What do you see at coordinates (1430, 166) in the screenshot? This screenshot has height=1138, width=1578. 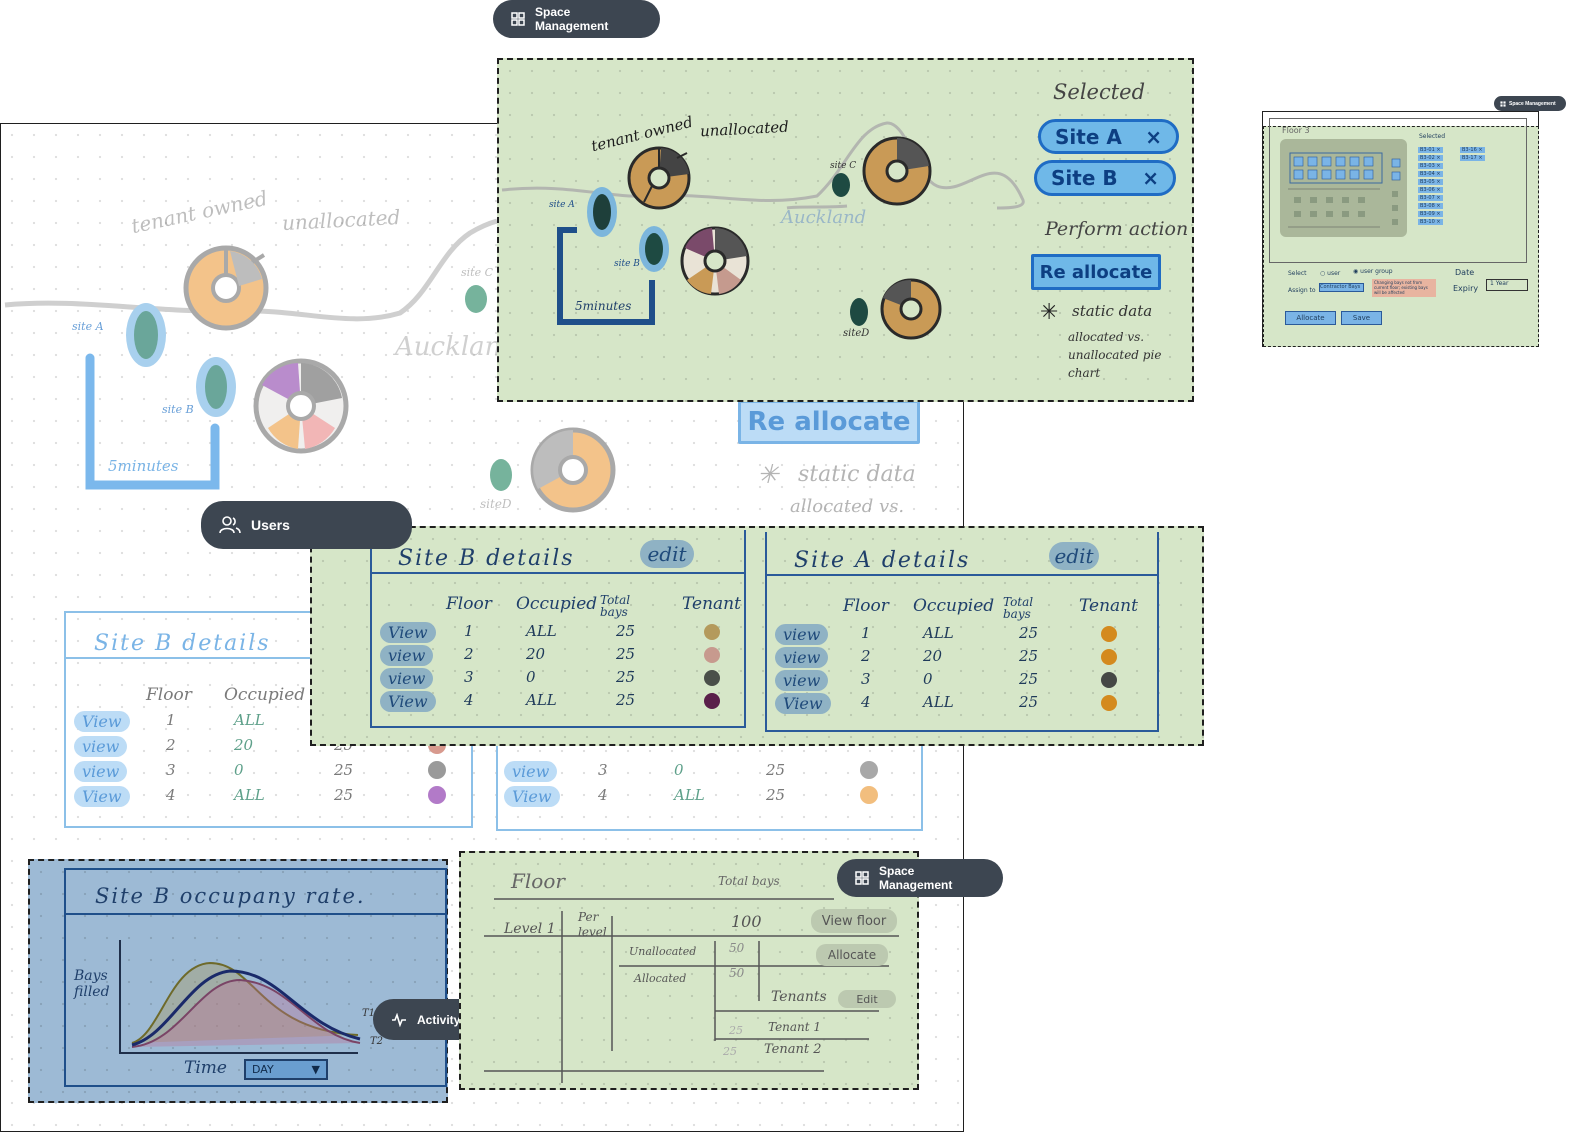 I see `thumbnail-selected-chip: B3-03 ×` at bounding box center [1430, 166].